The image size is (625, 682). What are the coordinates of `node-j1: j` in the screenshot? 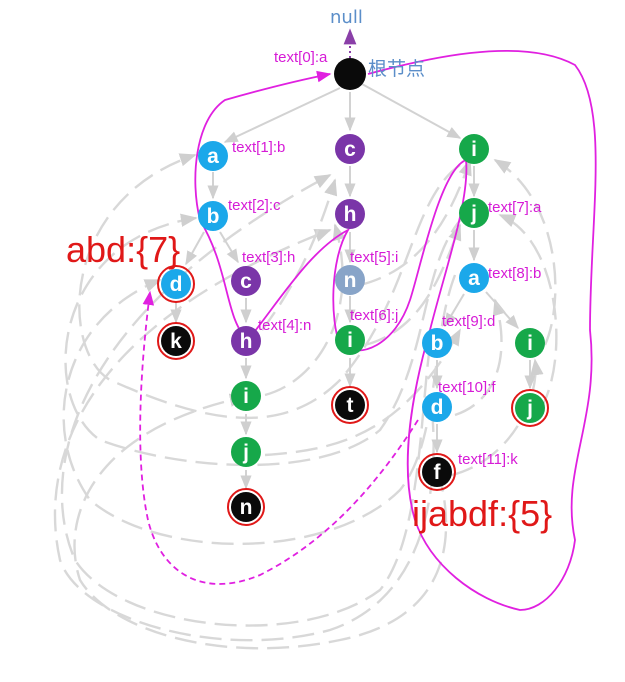 It's located at (246, 452).